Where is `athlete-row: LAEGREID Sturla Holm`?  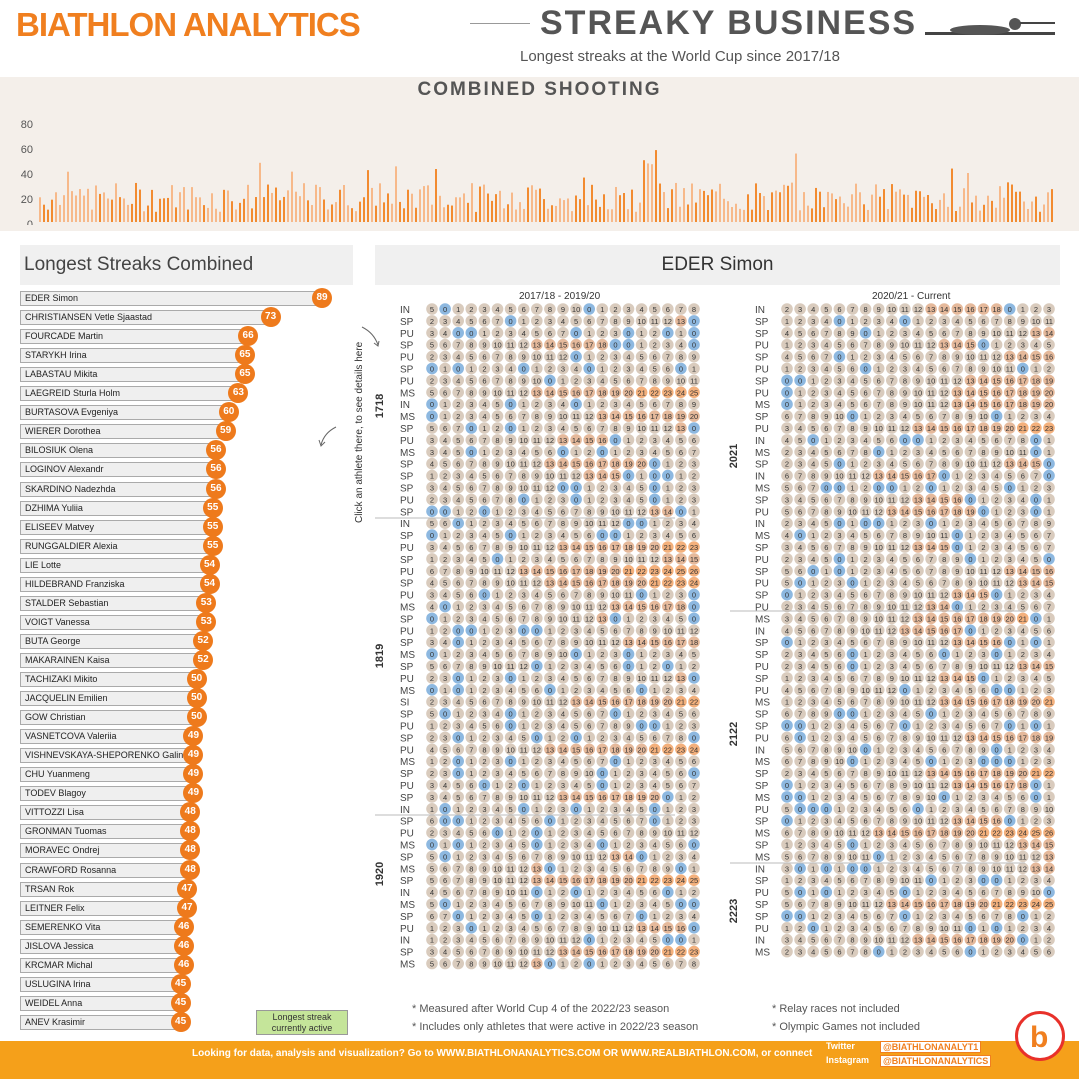 athlete-row: LAEGREID Sturla Holm is located at coordinates (131, 394).